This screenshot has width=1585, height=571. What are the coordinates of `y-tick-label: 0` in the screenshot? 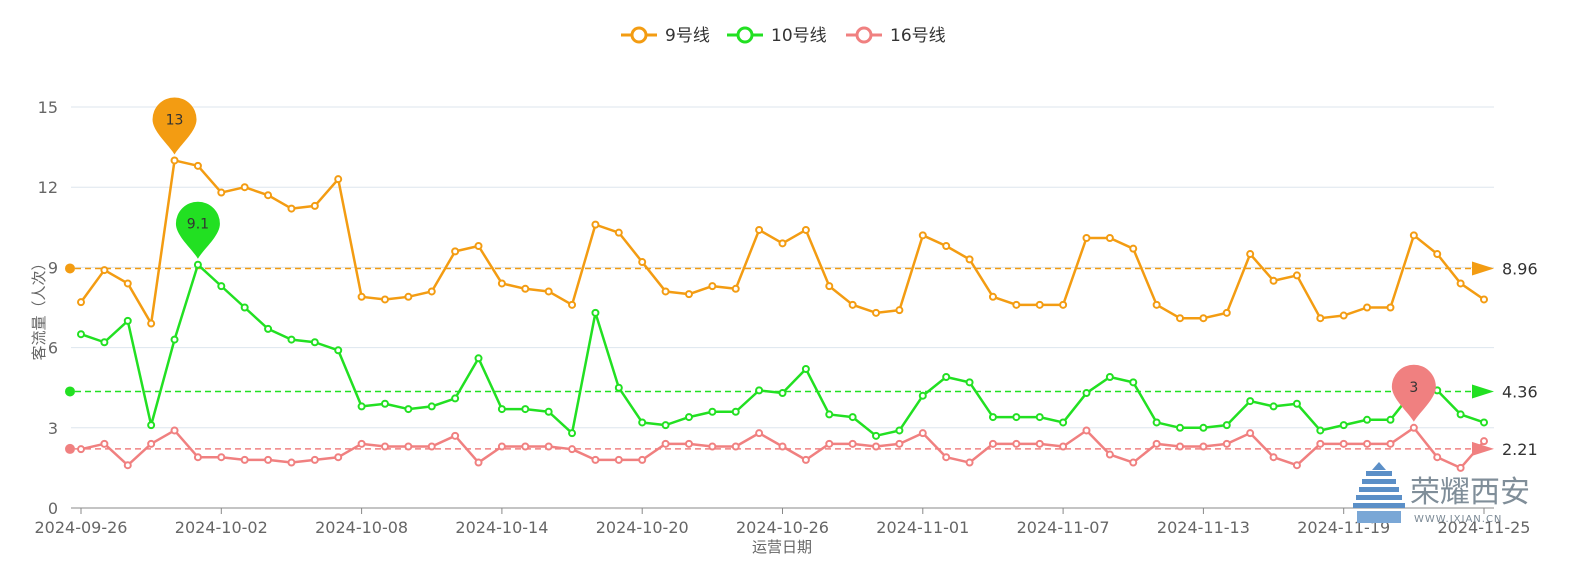 It's located at (53, 508).